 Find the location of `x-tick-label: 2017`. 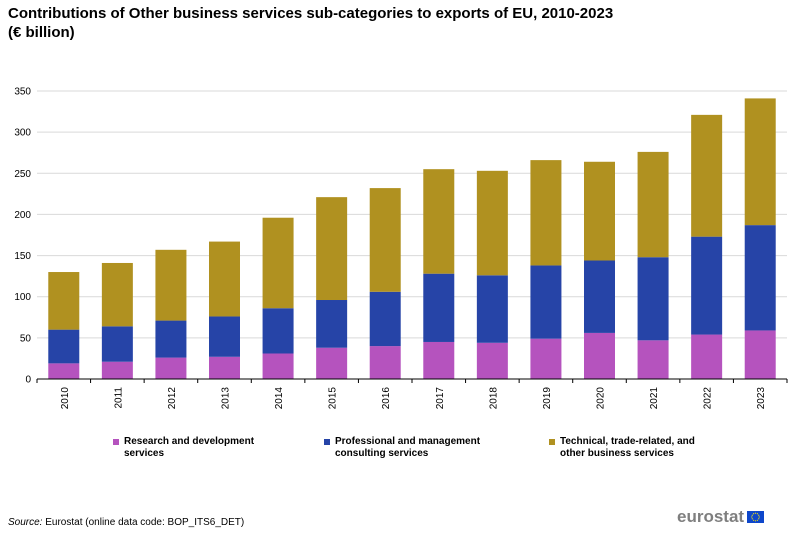

x-tick-label: 2017 is located at coordinates (440, 398).